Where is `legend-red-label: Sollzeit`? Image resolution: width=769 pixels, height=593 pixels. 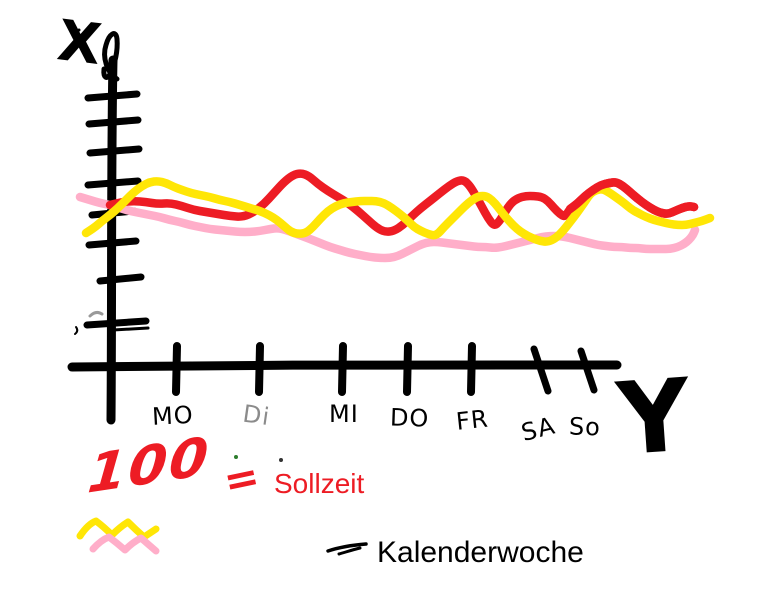 legend-red-label: Sollzeit is located at coordinates (319, 483).